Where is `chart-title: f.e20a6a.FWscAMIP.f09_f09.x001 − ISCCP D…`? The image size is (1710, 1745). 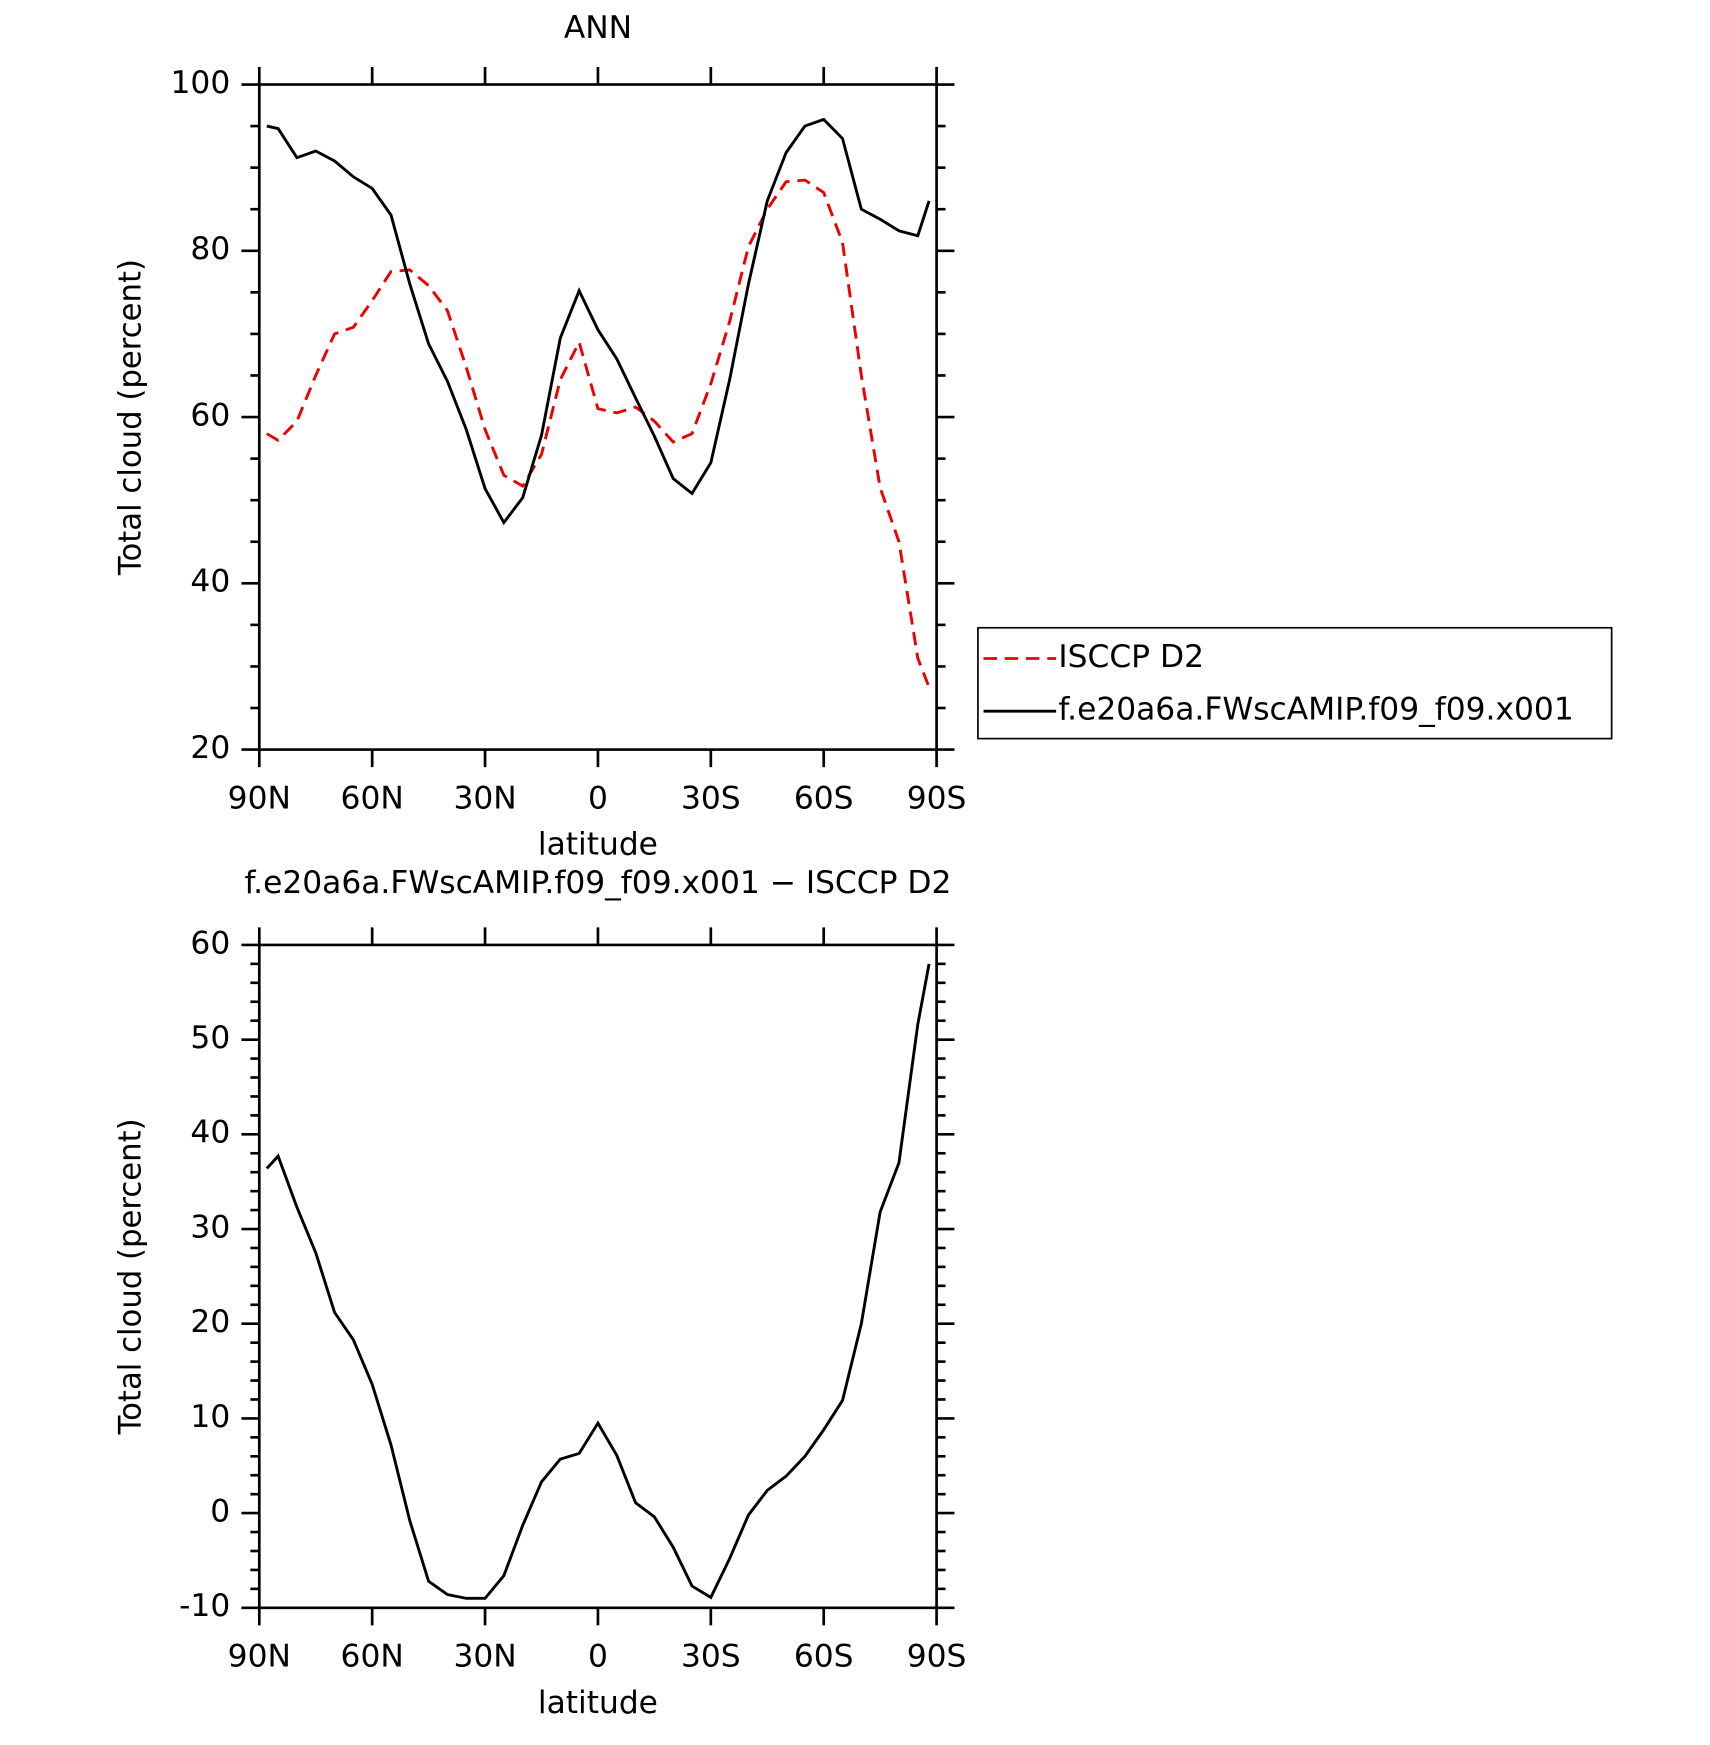 chart-title: f.e20a6a.FWscAMIP.f09_f09.x001 − ISCCP D… is located at coordinates (597, 883).